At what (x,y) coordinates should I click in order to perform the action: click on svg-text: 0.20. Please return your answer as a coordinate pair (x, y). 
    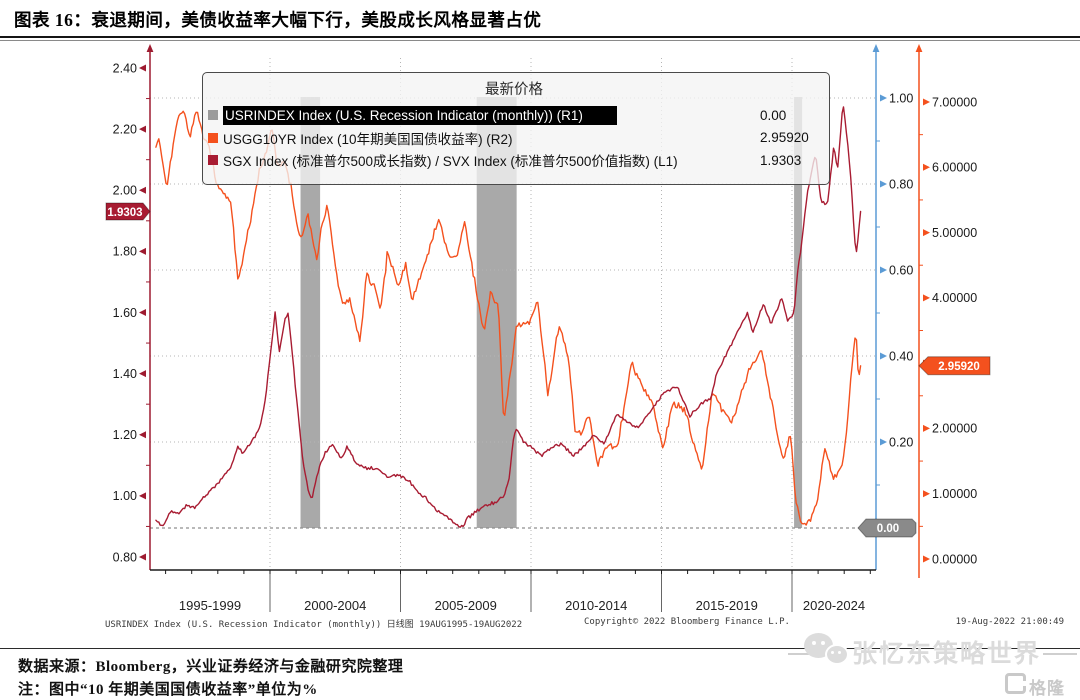
    Looking at the image, I should click on (901, 442).